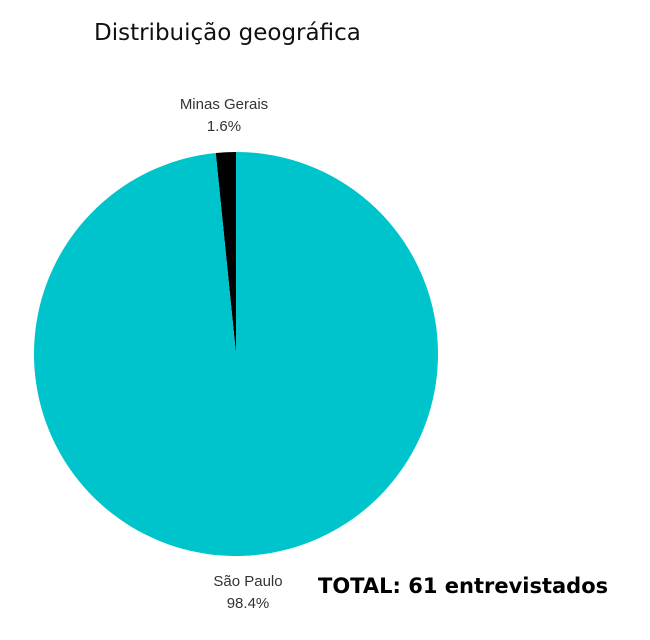 The height and width of the screenshot is (640, 650). Describe the element at coordinates (248, 581) in the screenshot. I see `slice-name-sao-paulo: São Paulo` at that location.